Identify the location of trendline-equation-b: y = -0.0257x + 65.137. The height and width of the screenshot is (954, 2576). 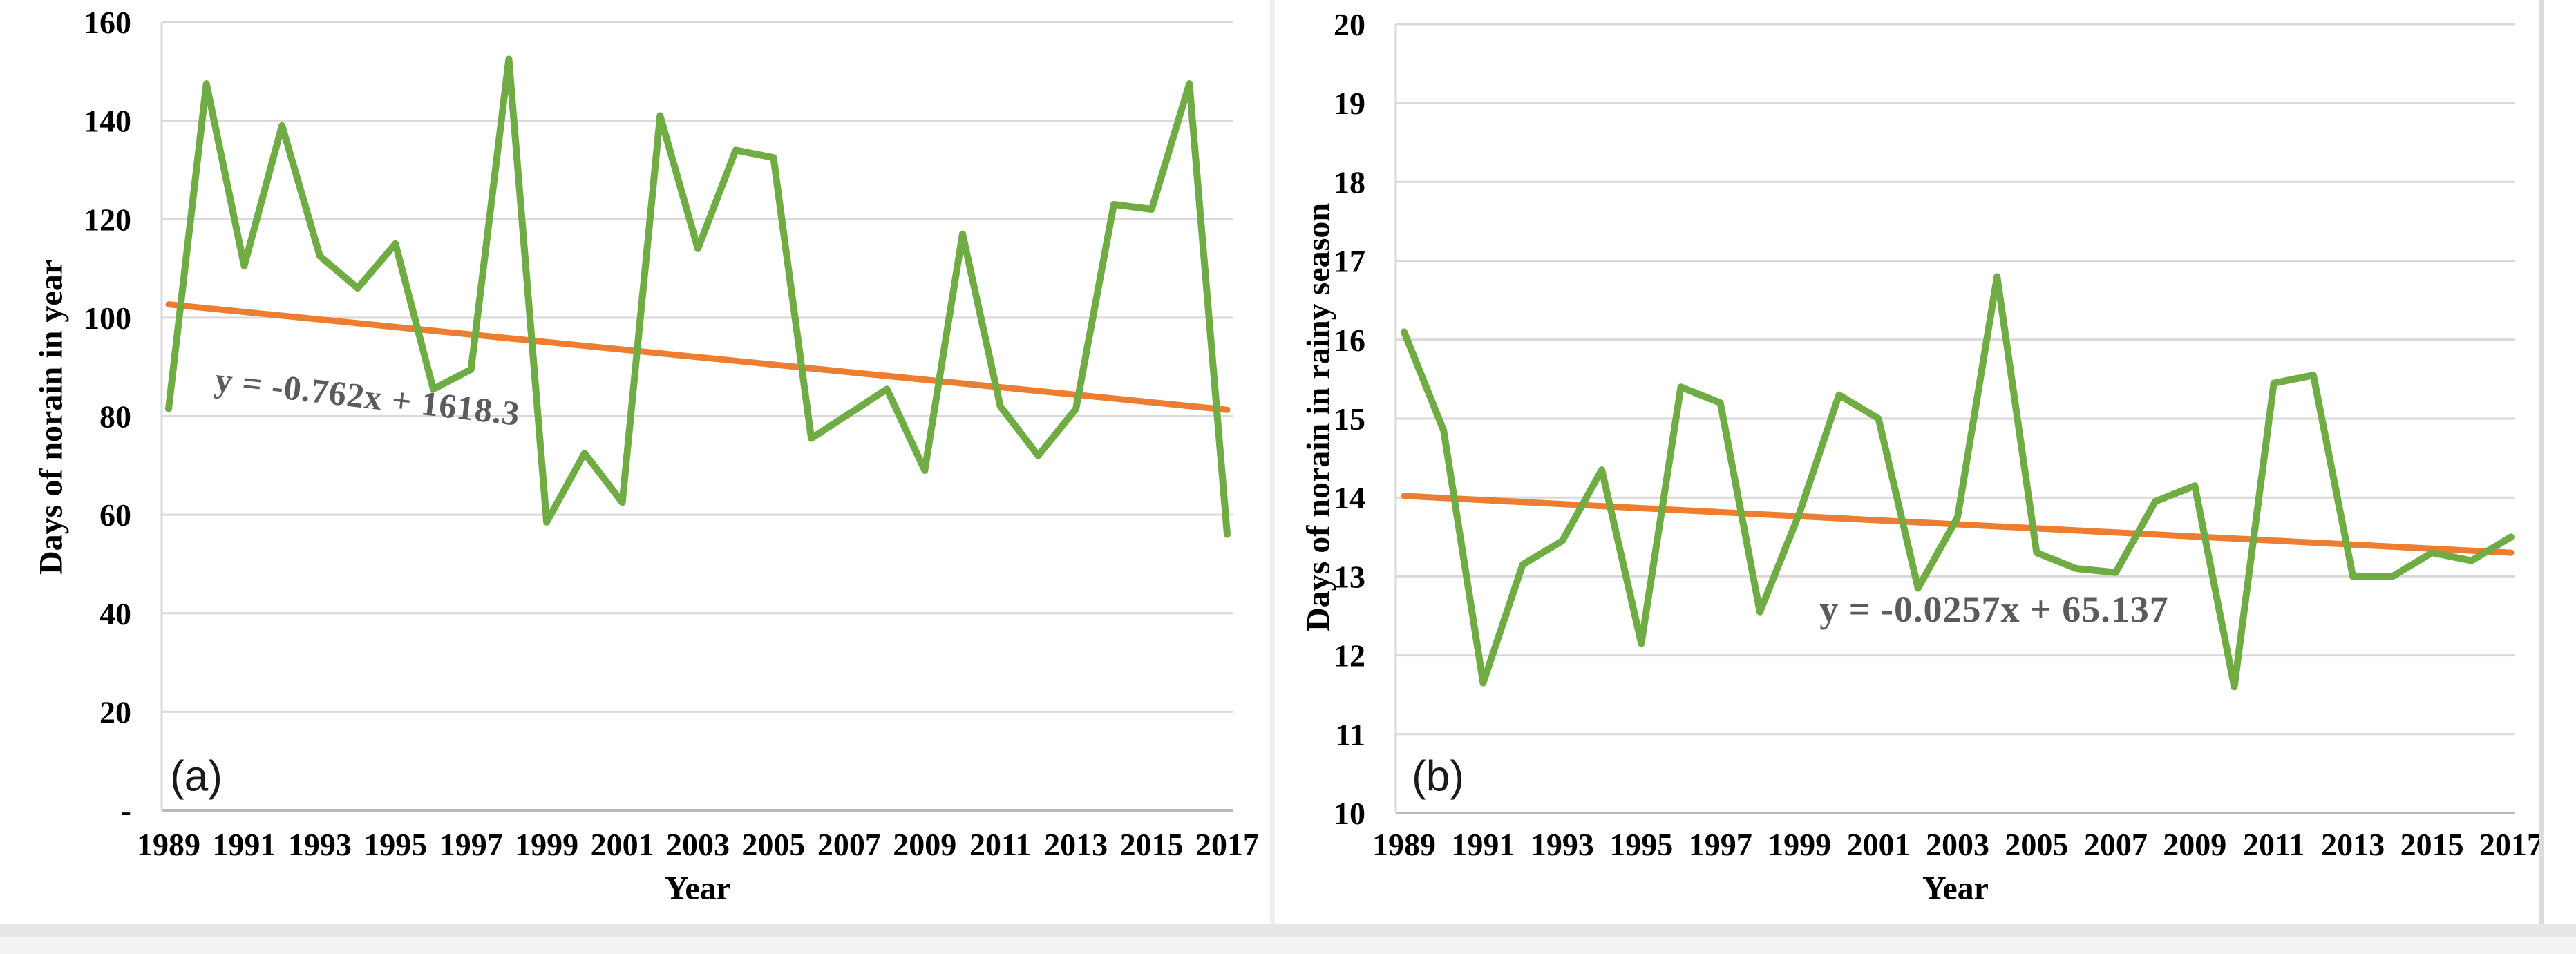
(1994, 609).